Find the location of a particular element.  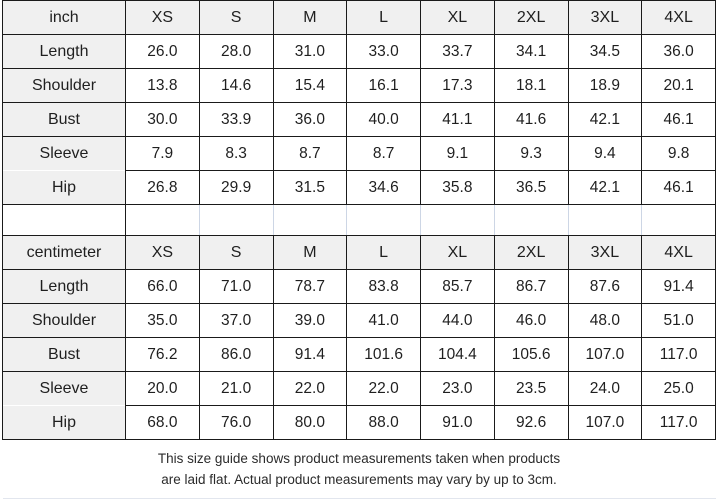

table-spacer-row is located at coordinates (359, 220).